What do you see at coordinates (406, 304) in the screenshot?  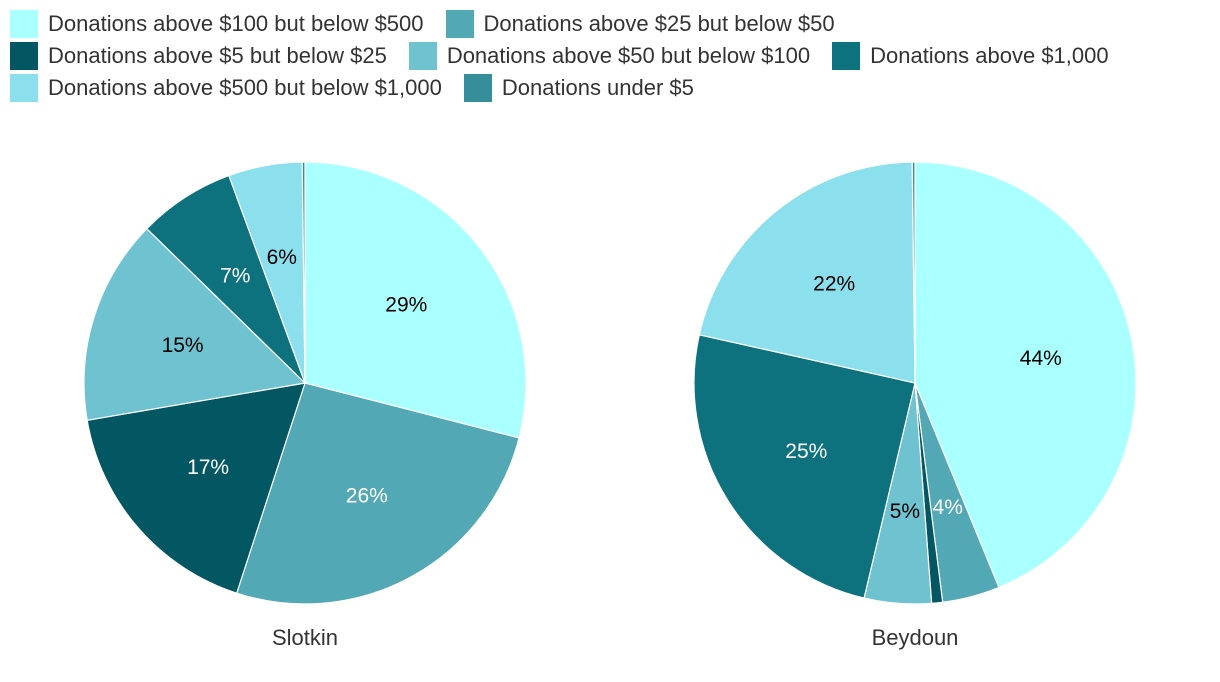 I see `pie-slice-label: 29%` at bounding box center [406, 304].